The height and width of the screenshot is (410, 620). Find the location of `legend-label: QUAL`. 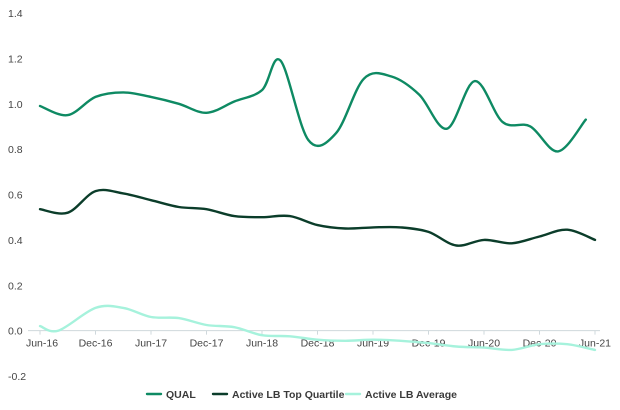

legend-label: QUAL is located at coordinates (181, 395).